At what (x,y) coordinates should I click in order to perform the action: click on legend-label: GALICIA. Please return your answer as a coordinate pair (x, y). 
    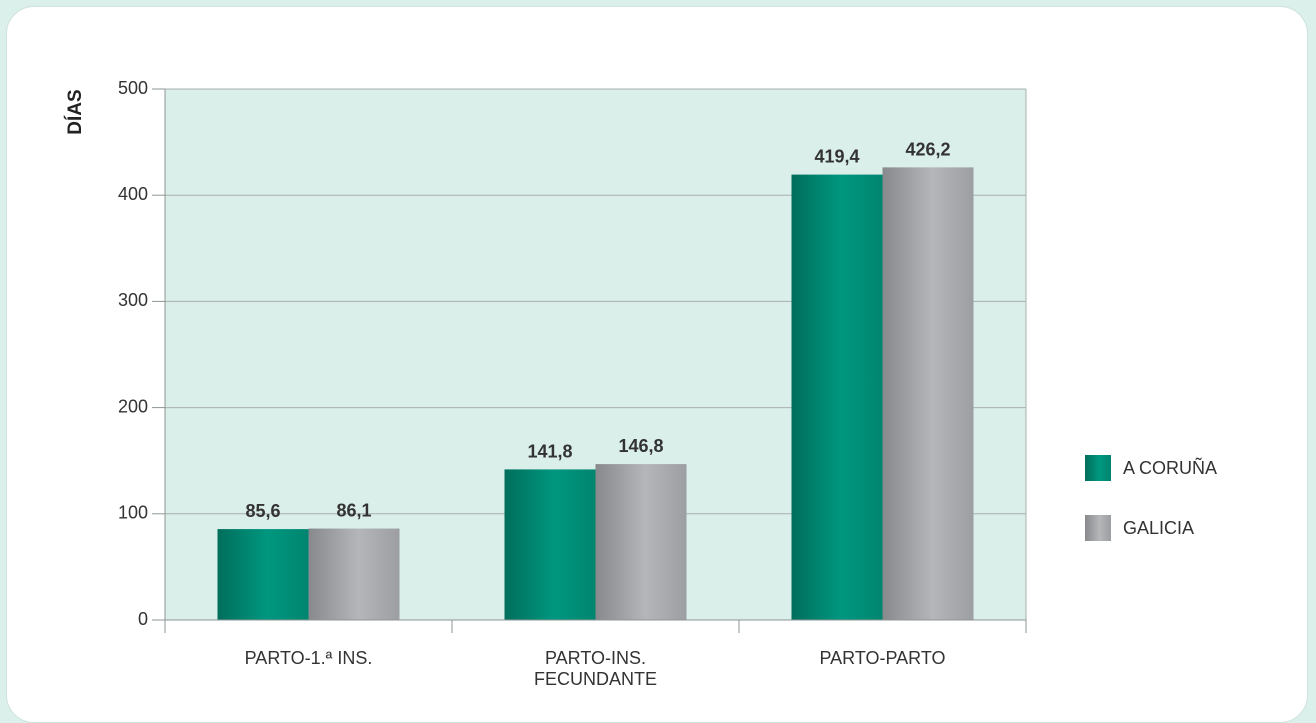
    Looking at the image, I should click on (1158, 528).